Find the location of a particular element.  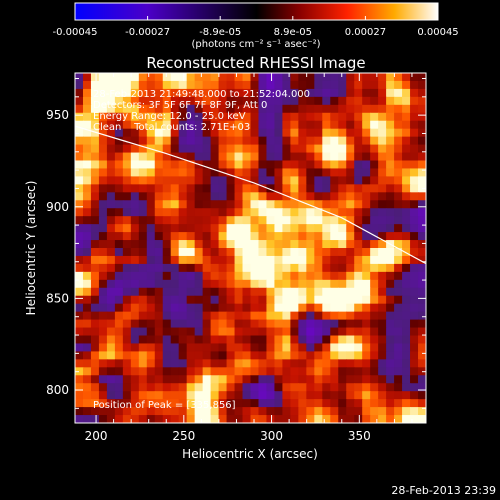

colorbar-tick-label: 8.9e-05 is located at coordinates (293, 32).